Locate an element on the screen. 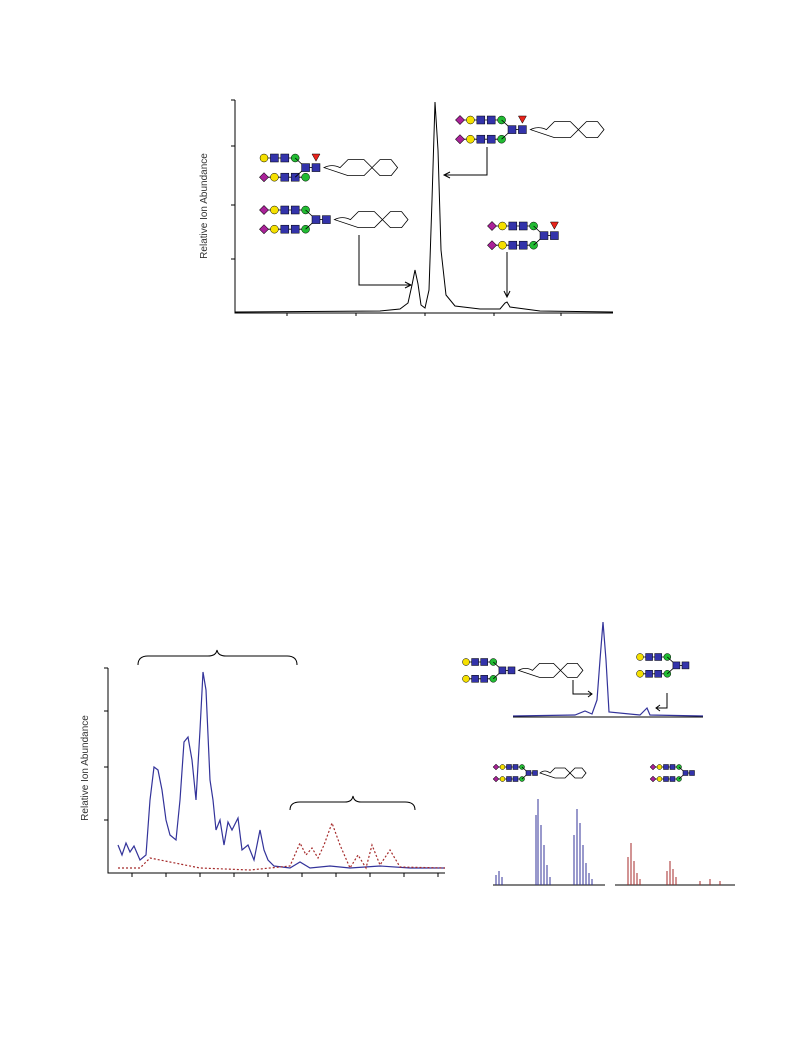 The width and height of the screenshot is (793, 1053). mass-spectra is located at coordinates (608, 842).